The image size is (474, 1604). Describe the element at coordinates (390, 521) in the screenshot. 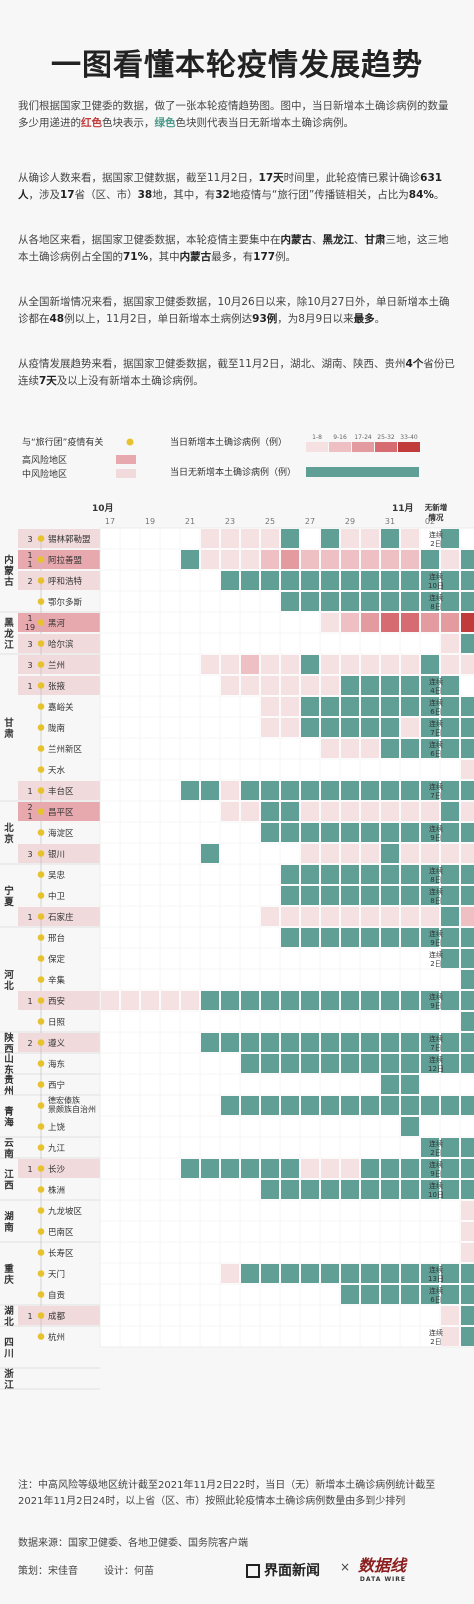

I see `date-tick-label: 31` at that location.